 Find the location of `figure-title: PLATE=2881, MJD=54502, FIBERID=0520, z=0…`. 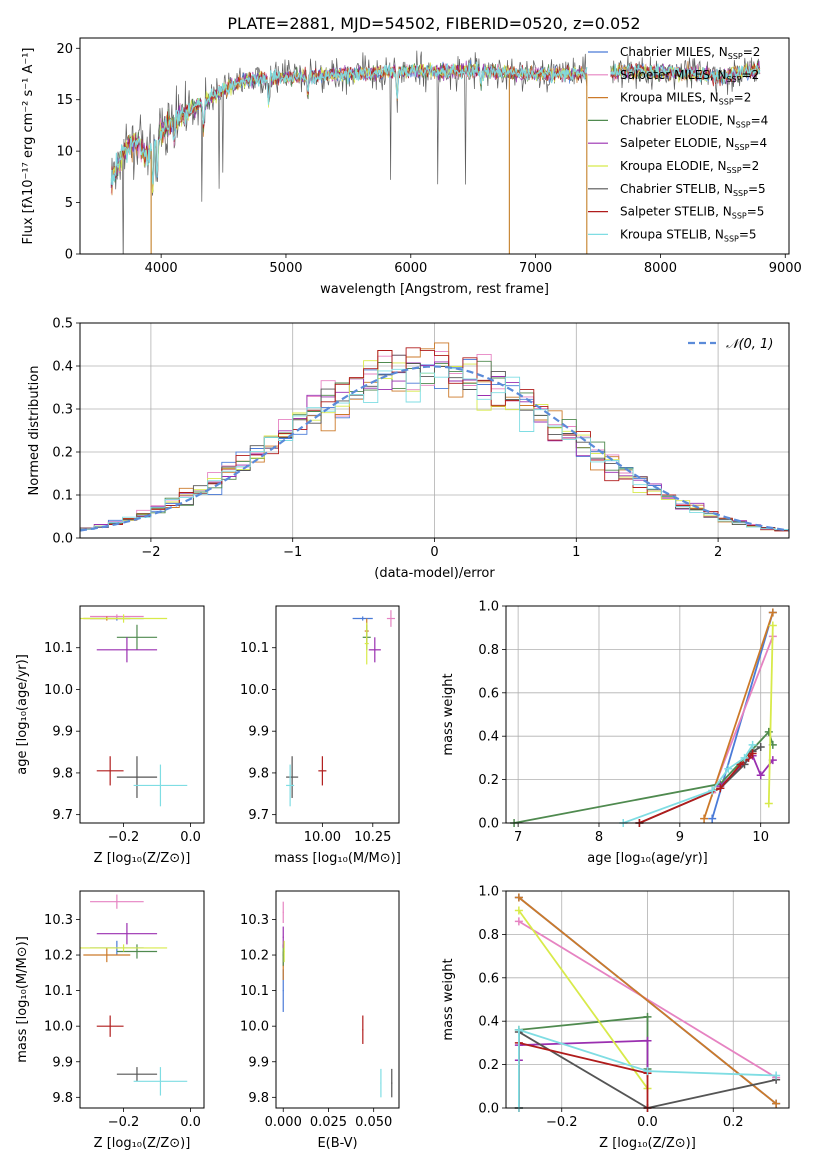

figure-title: PLATE=2881, MJD=54502, FIBERID=0520, z=0… is located at coordinates (433, 23).